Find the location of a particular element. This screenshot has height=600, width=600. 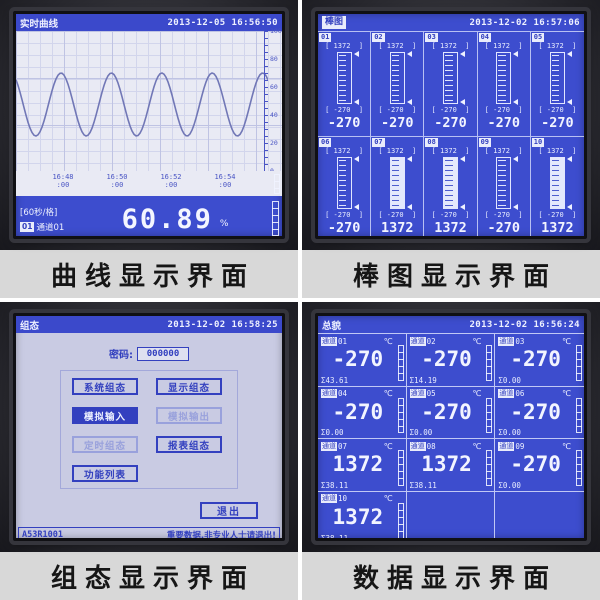

channel-number-badge: 02 is located at coordinates (378, 37).